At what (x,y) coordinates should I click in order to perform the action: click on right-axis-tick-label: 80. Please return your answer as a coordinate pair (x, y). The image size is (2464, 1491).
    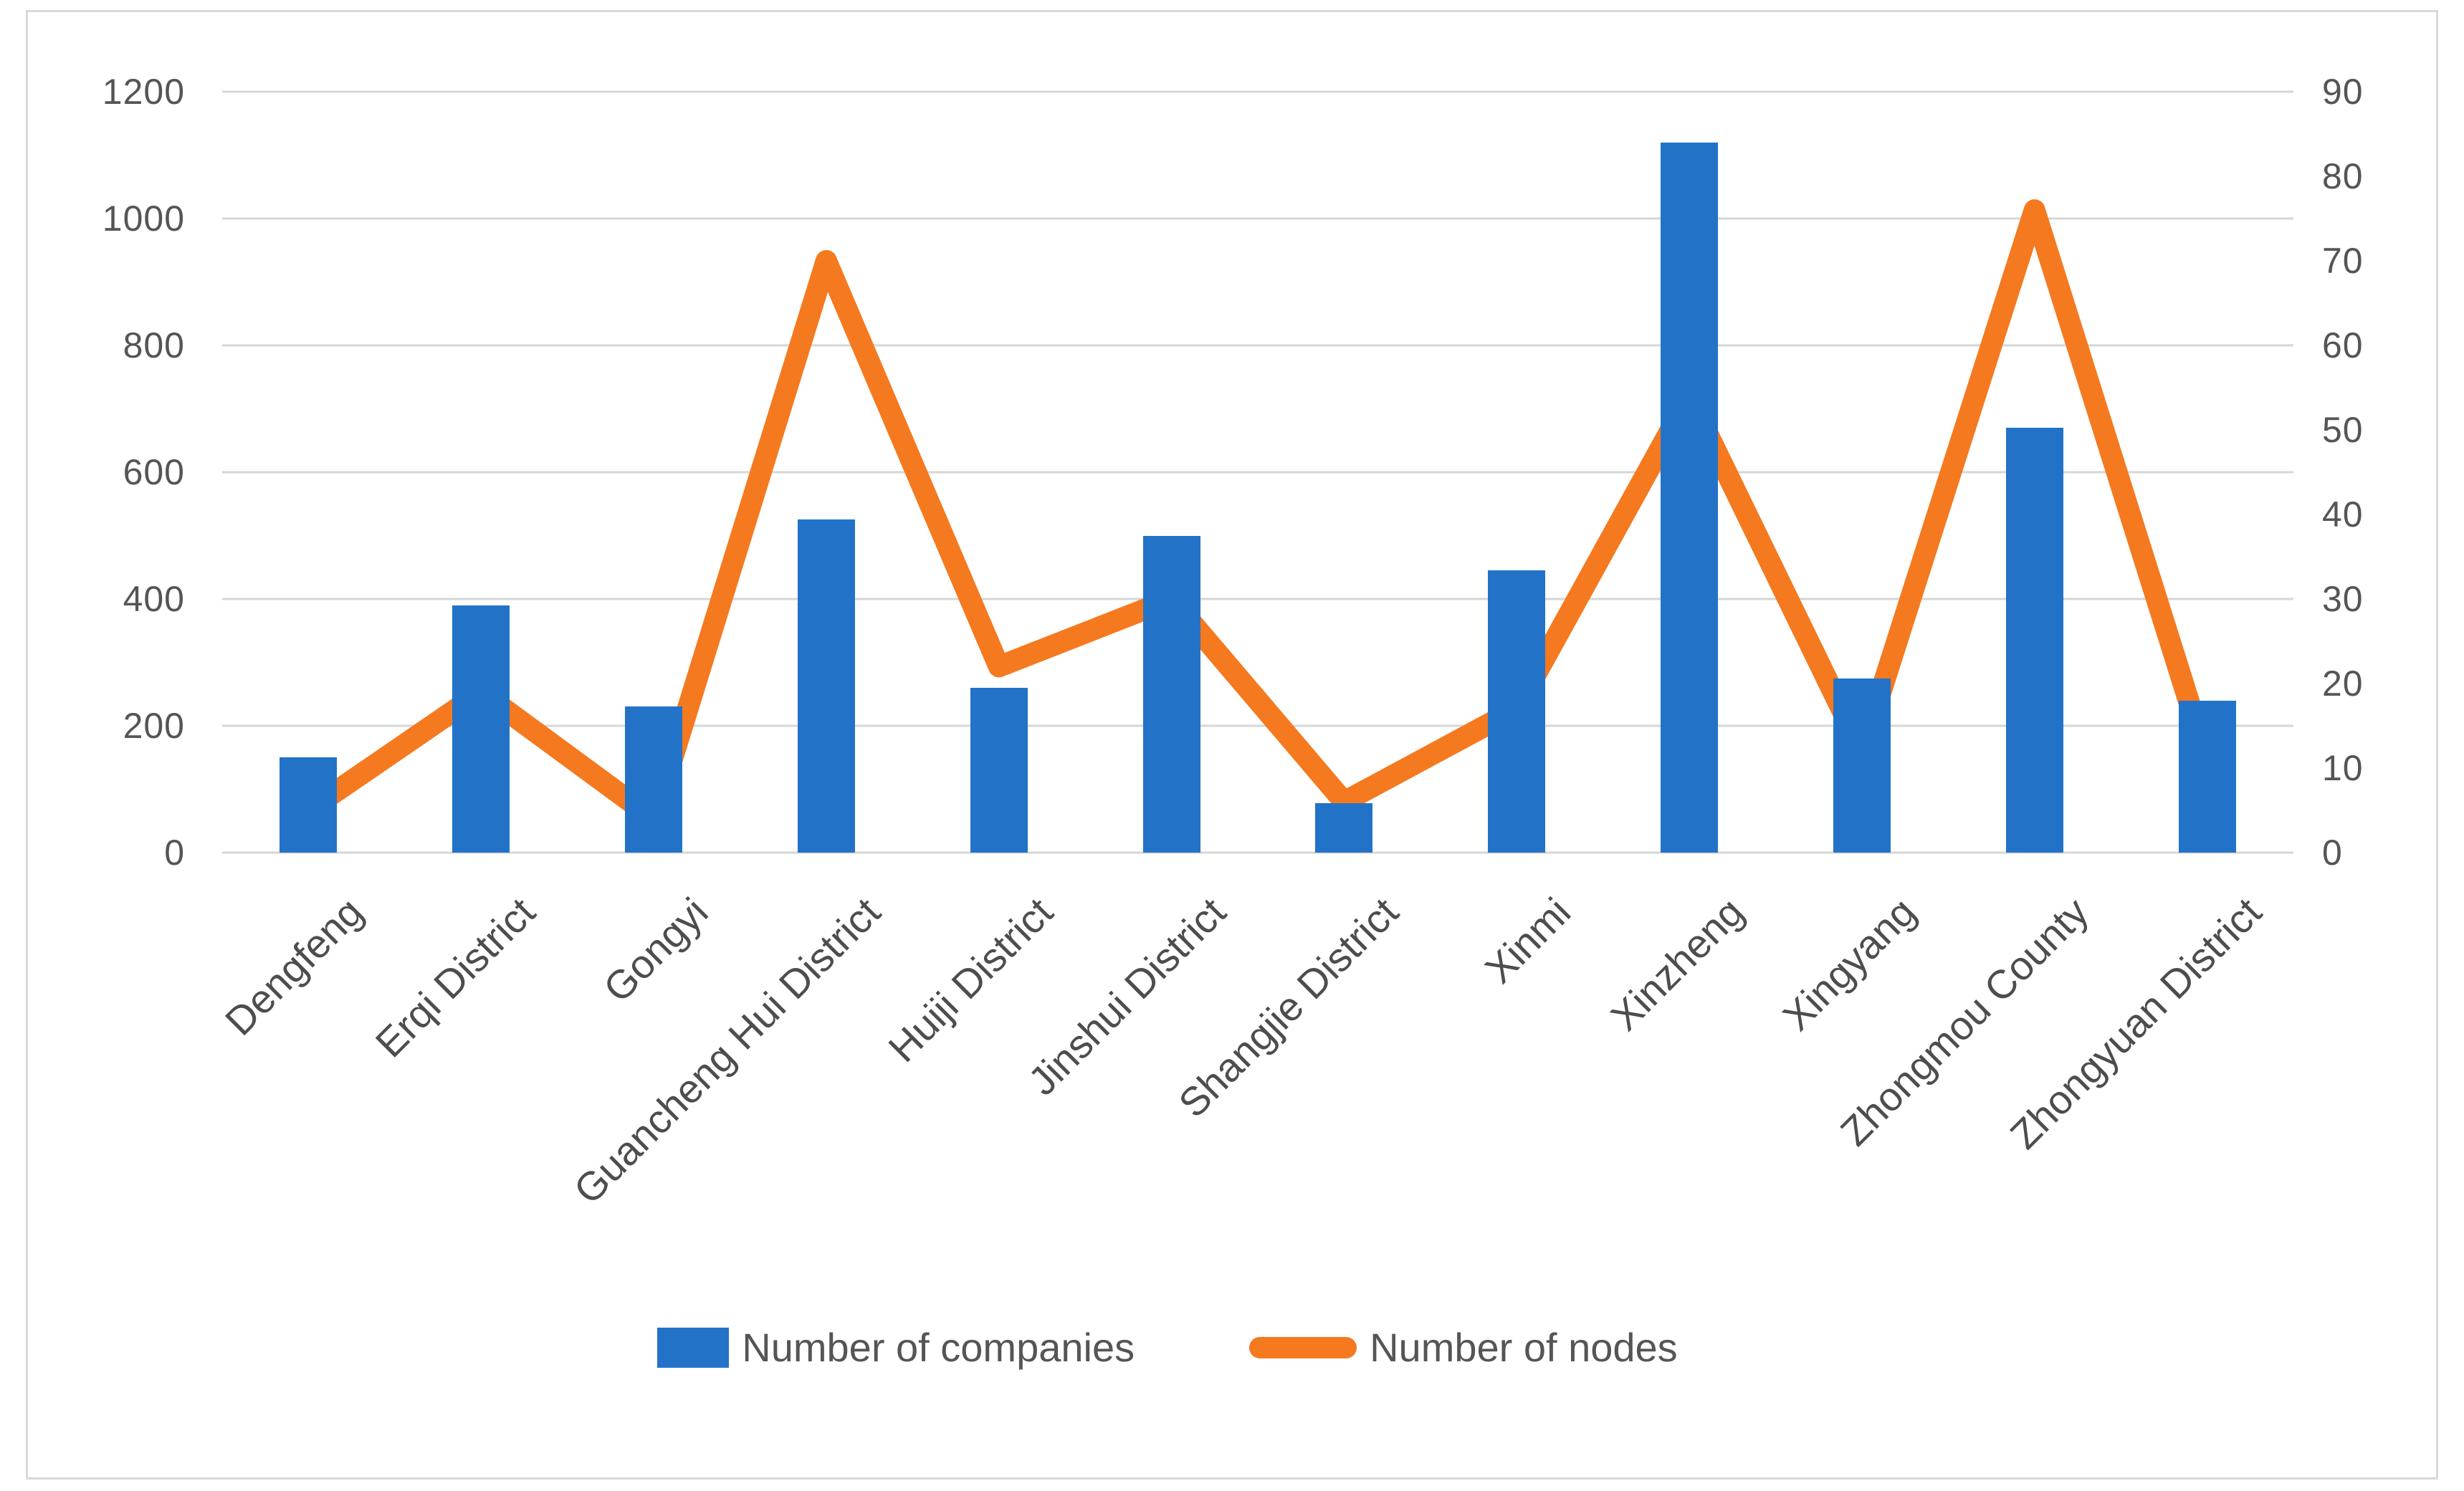
    Looking at the image, I should click on (2343, 176).